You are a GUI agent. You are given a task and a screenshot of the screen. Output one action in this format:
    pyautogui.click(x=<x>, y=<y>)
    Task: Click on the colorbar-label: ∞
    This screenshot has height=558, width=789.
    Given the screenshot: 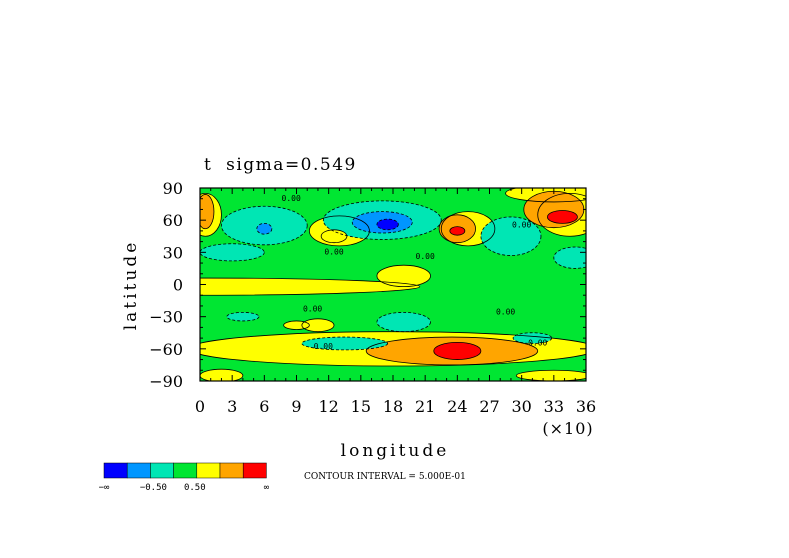 What is the action you would take?
    pyautogui.click(x=267, y=488)
    